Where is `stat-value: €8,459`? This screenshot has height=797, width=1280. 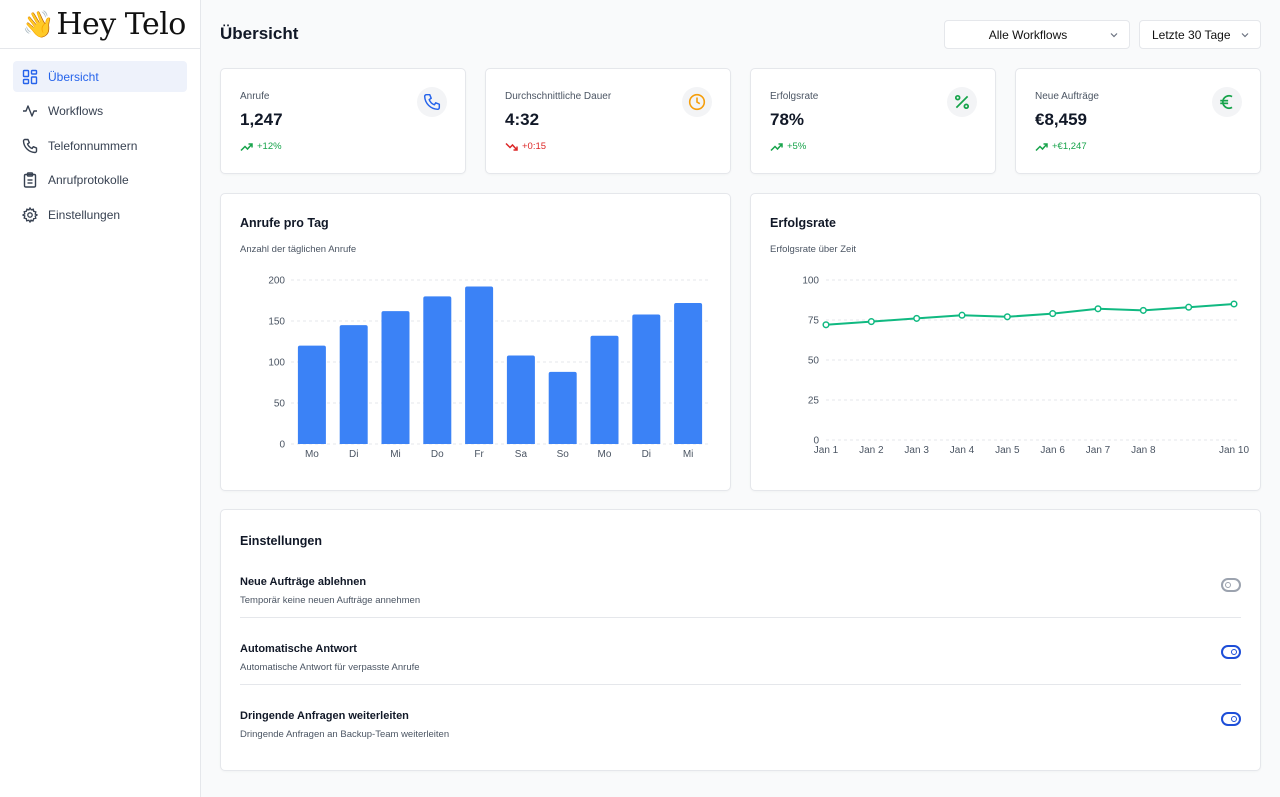
stat-value: €8,459 is located at coordinates (1061, 119).